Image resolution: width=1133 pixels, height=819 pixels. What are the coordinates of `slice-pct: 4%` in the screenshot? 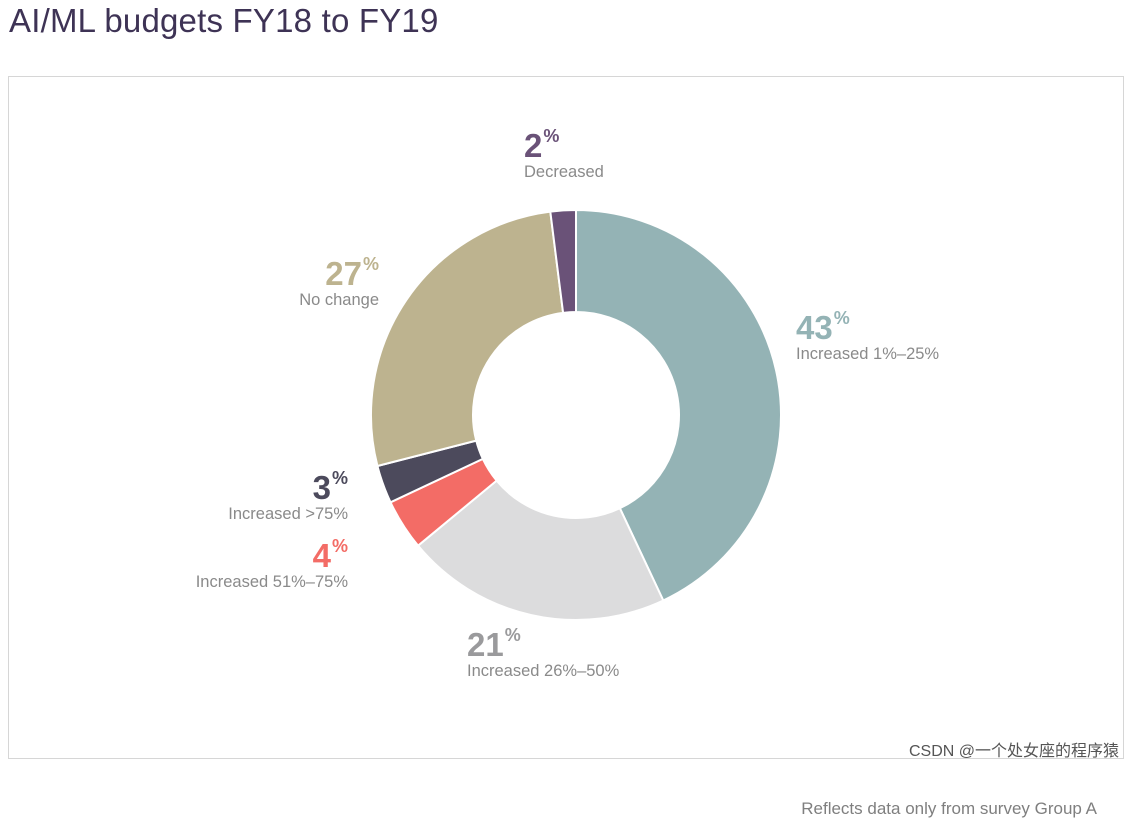 It's located at (330, 555).